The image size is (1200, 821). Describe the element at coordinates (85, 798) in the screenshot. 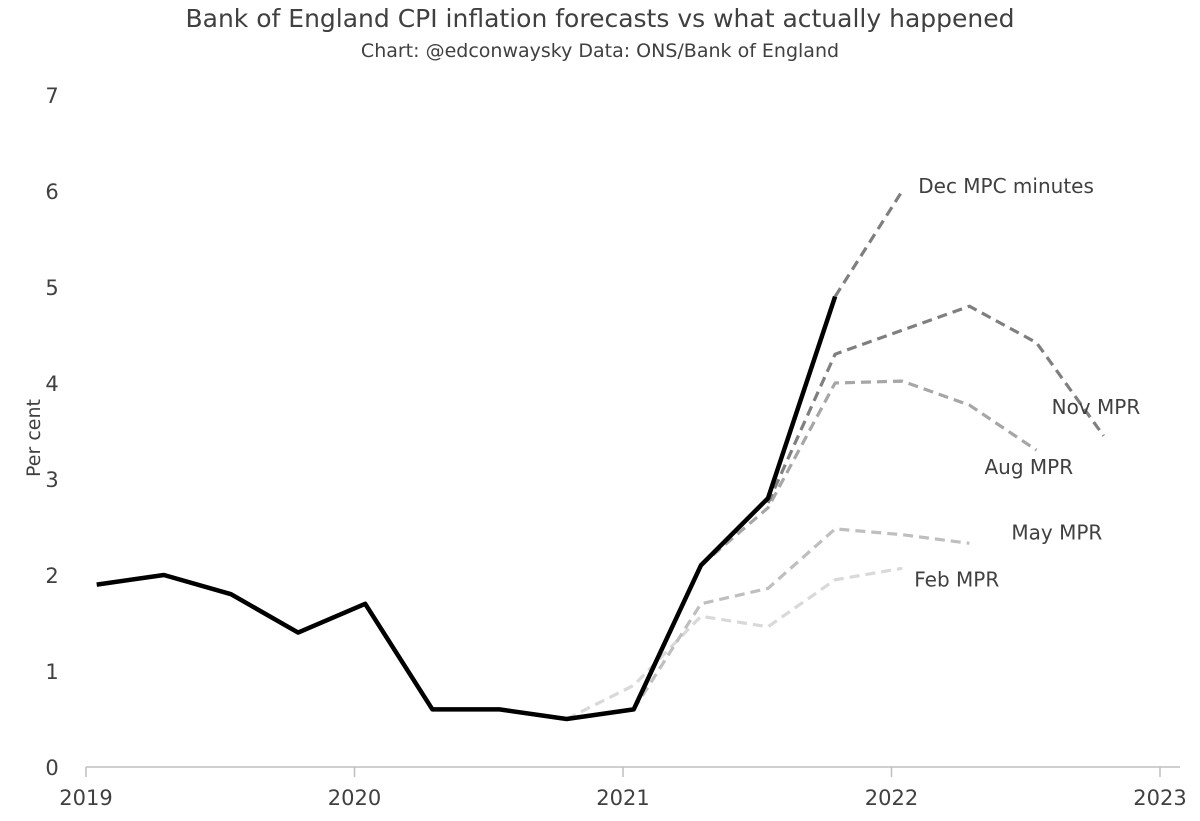

I see `x-tick-label: 2019` at that location.